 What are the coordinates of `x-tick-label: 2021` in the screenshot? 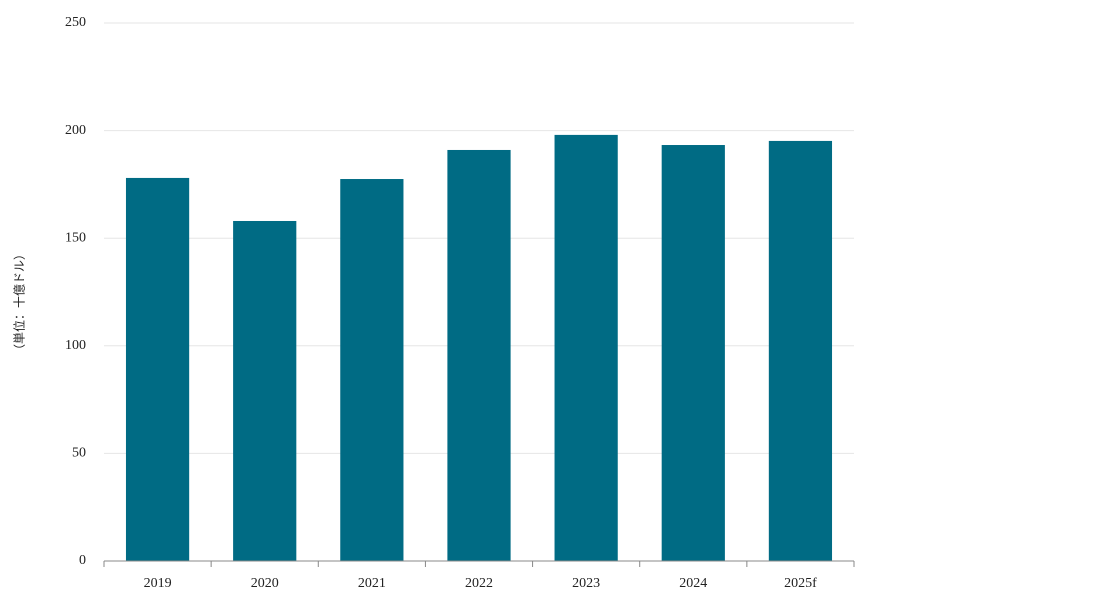 It's located at (372, 583).